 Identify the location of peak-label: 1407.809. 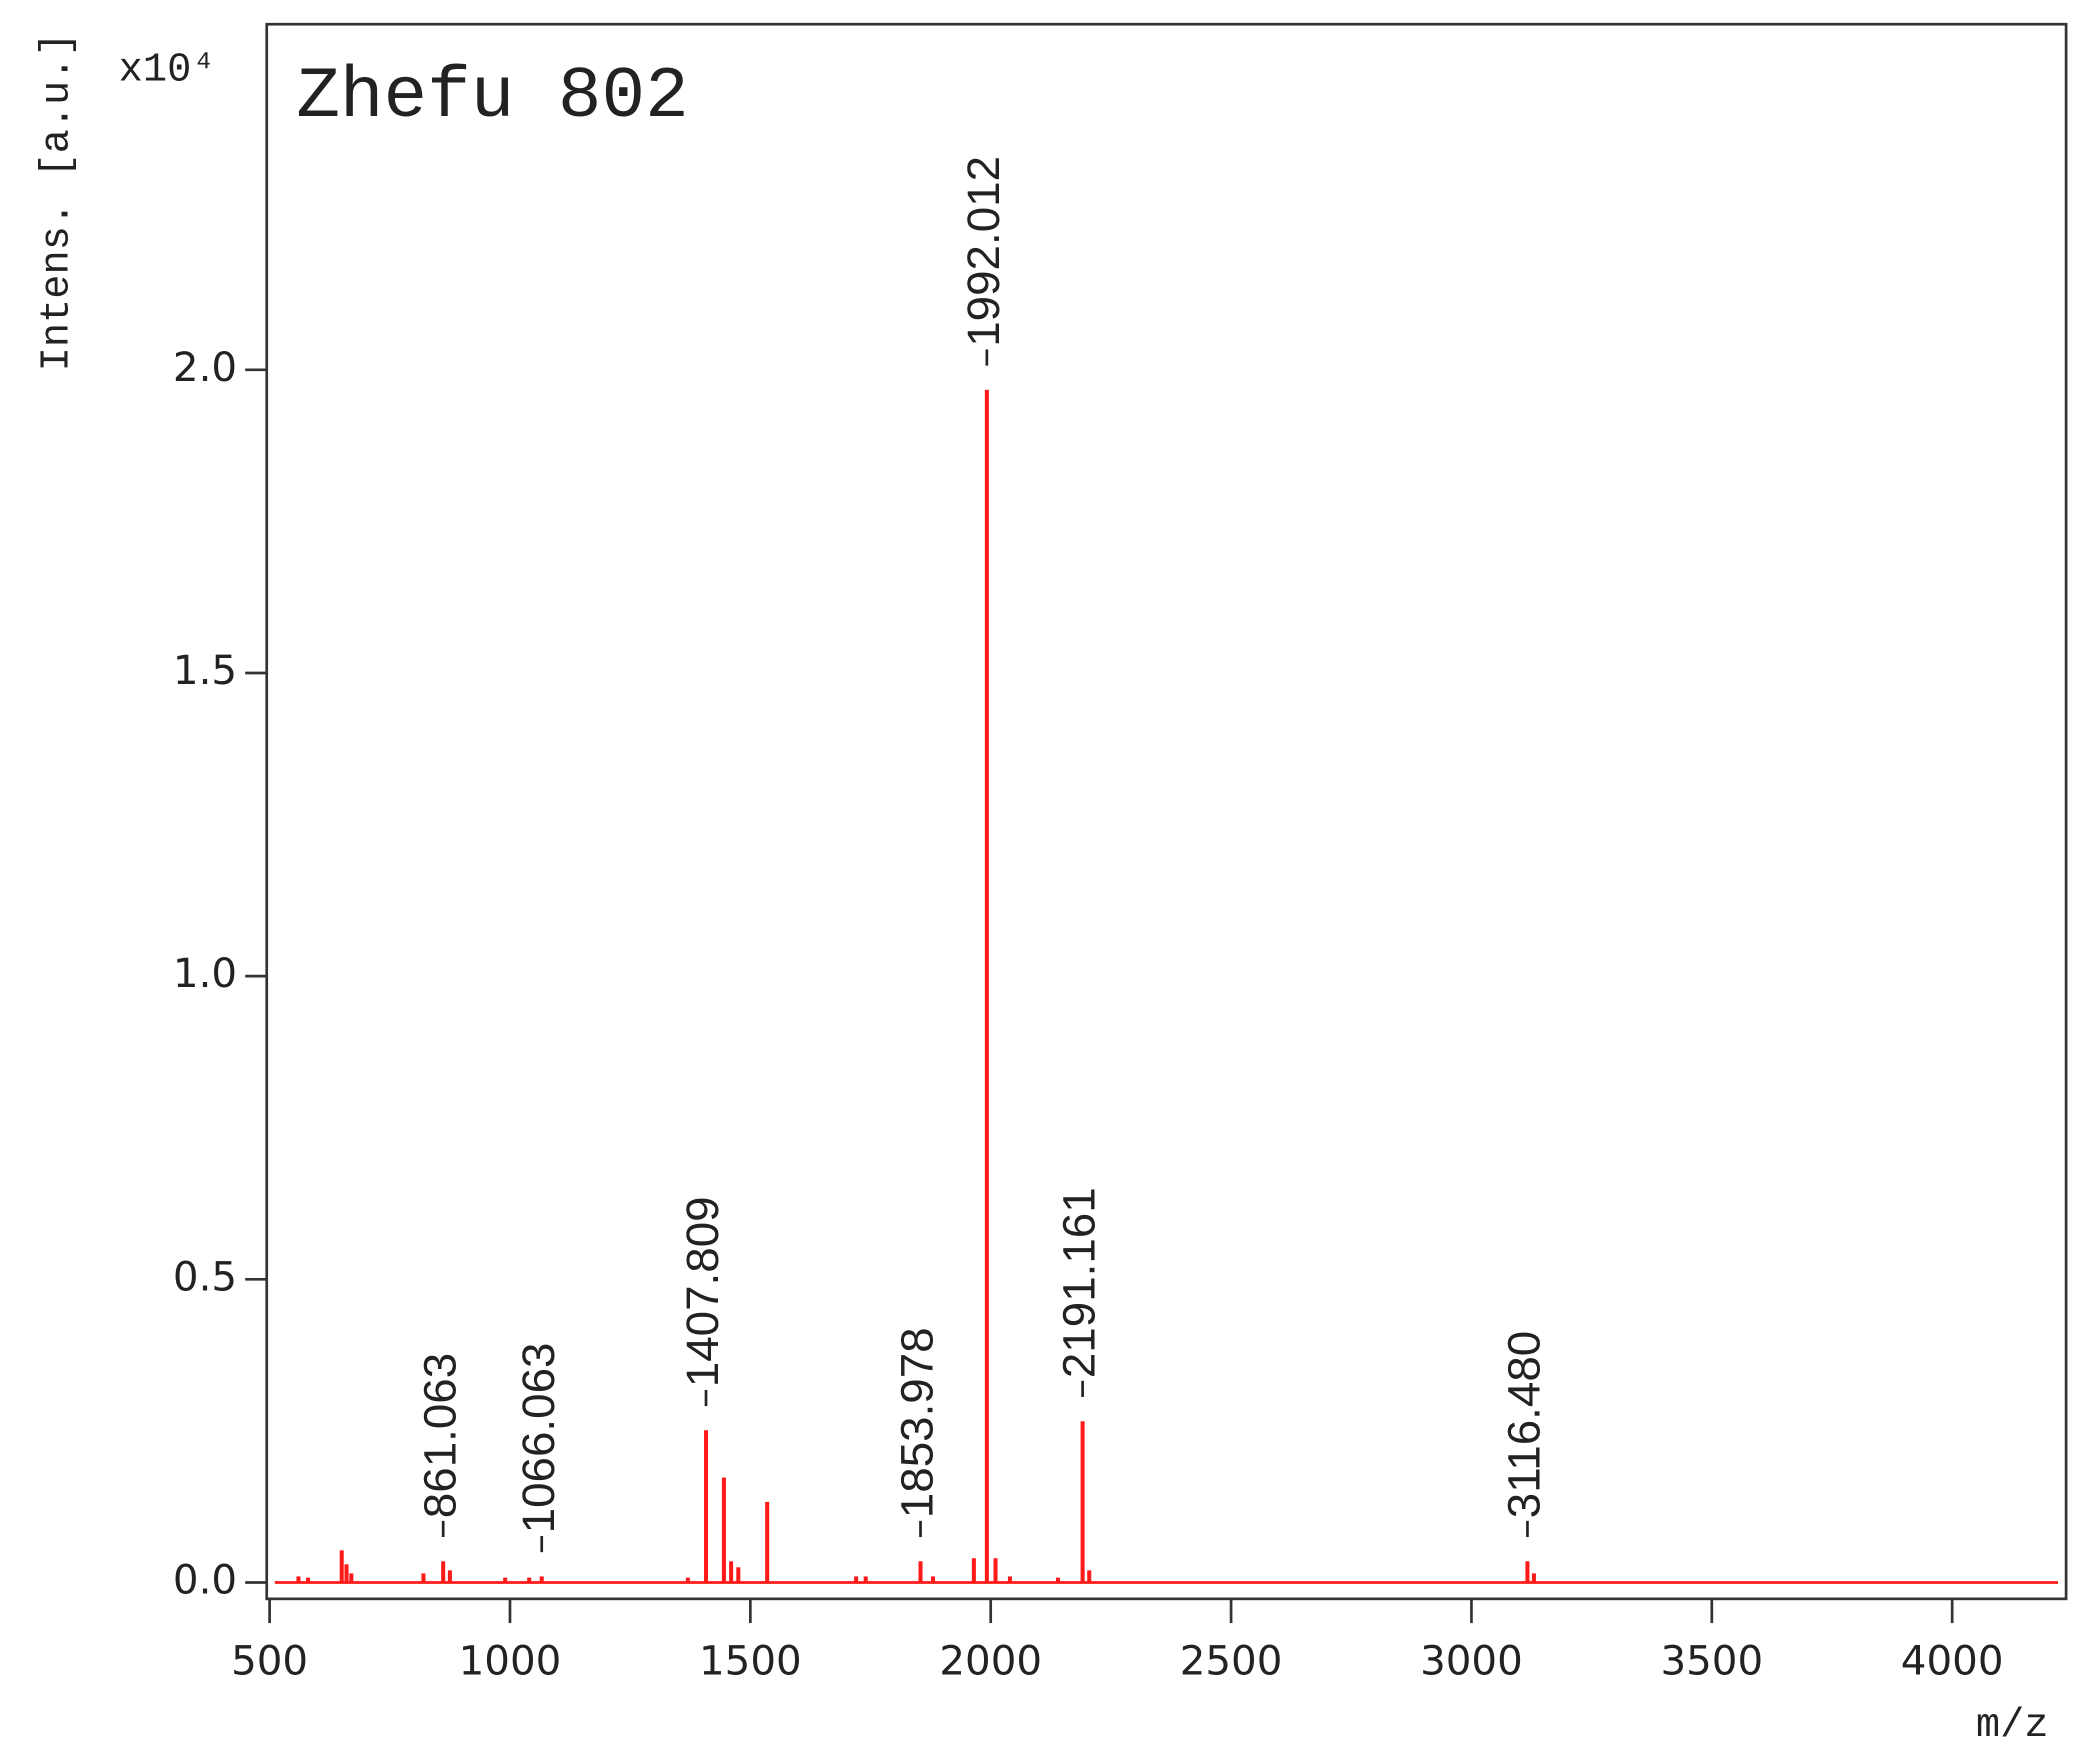
(702, 1291).